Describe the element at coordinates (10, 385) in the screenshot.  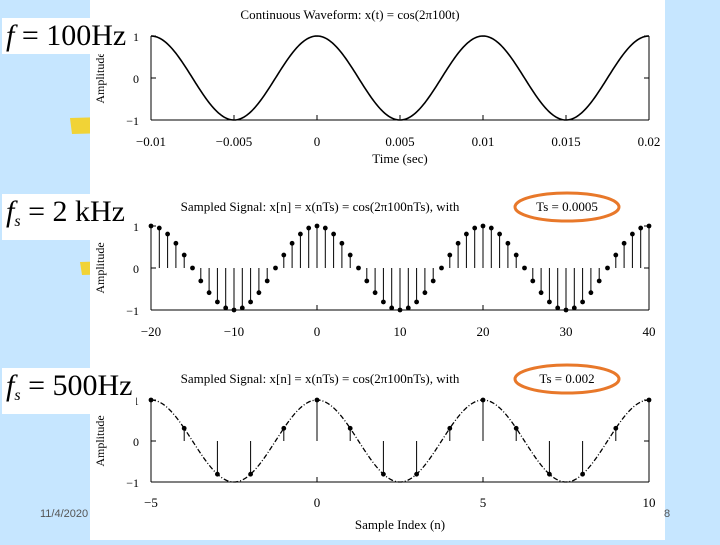
I see `fs2-symbol: f` at that location.